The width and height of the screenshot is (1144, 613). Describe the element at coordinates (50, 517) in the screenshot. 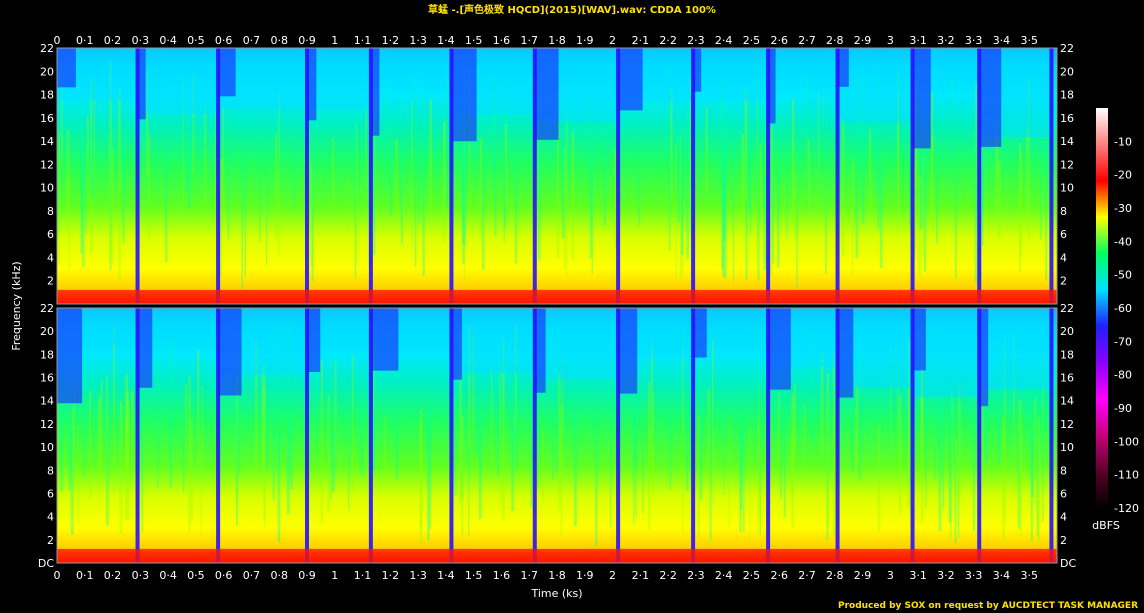

I see `y-tick-label: 4` at that location.